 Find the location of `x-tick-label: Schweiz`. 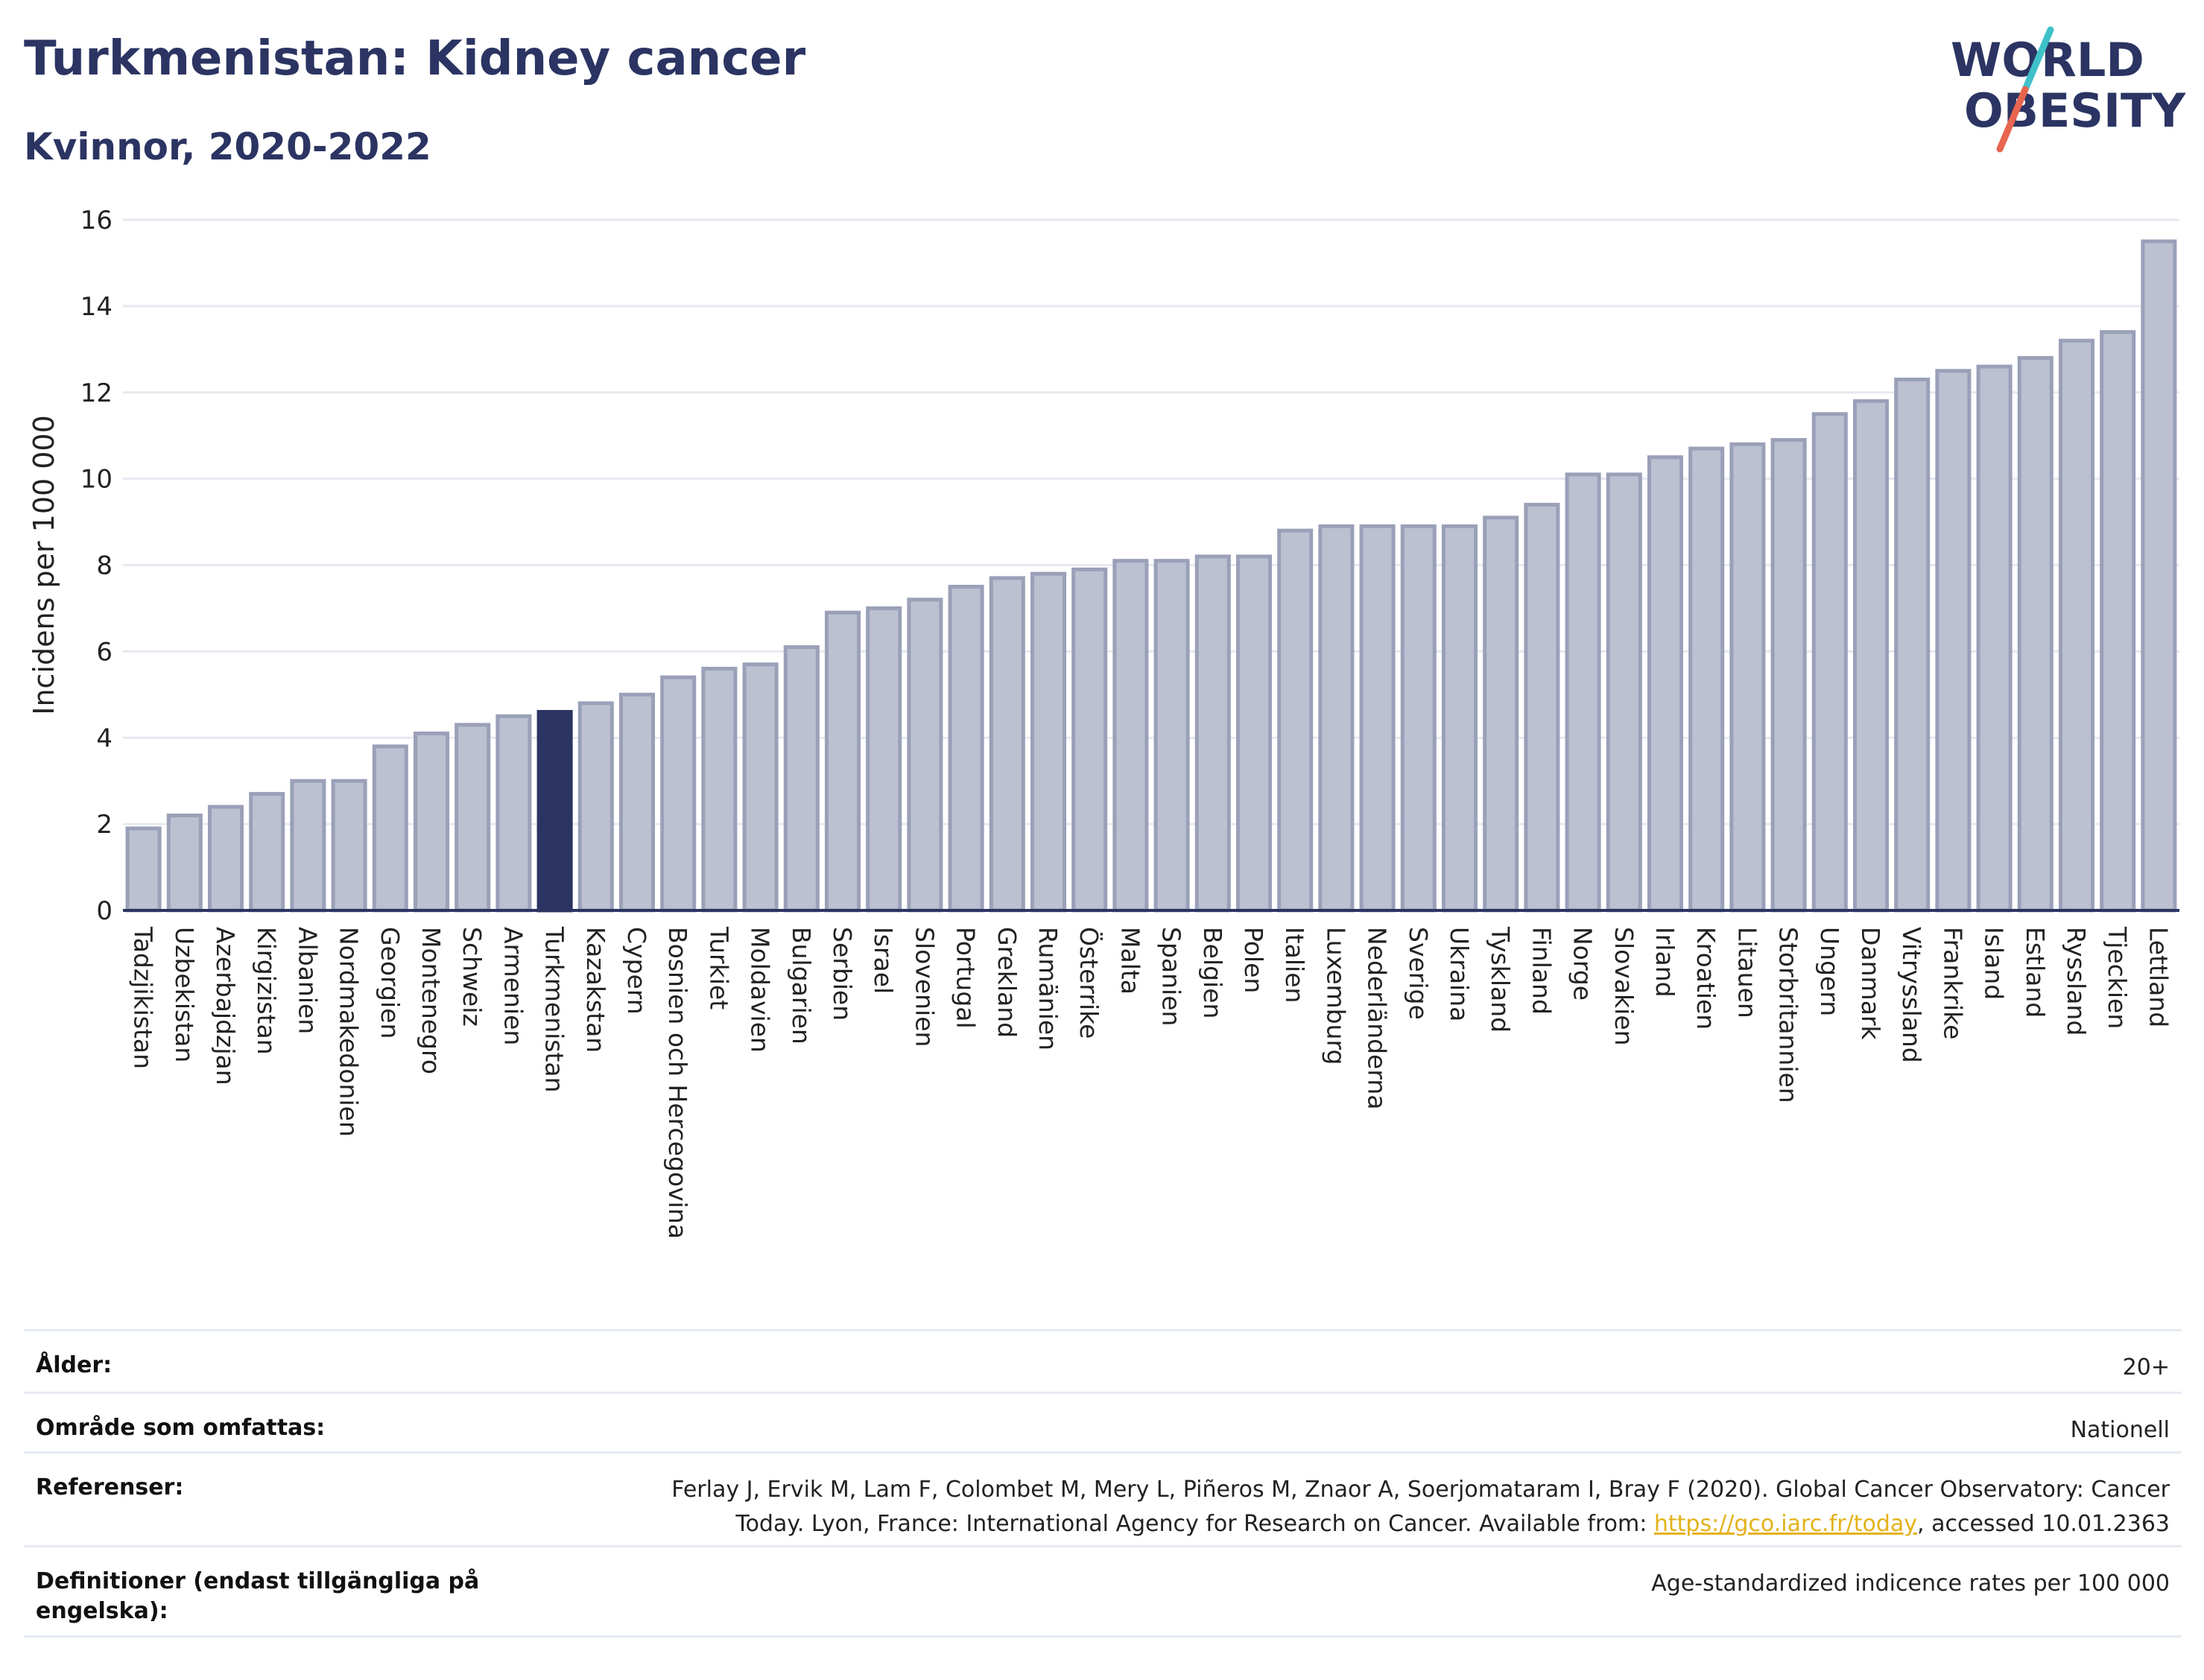

x-tick-label: Schweiz is located at coordinates (472, 977).